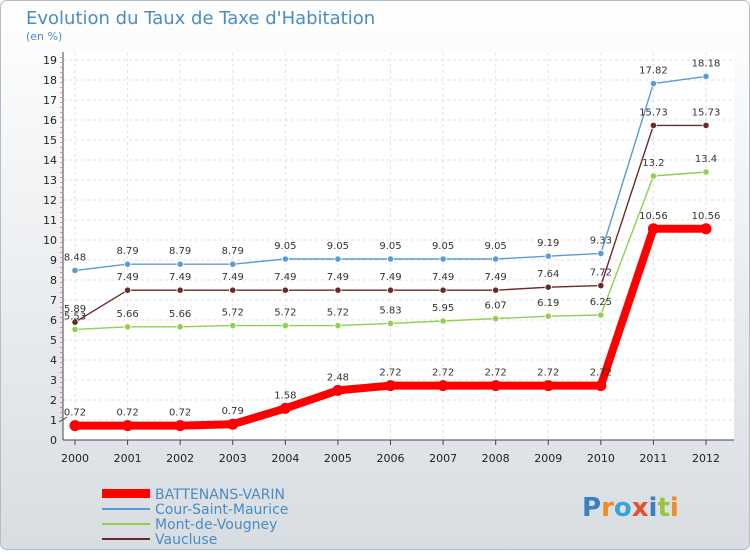 Image resolution: width=750 pixels, height=554 pixels. What do you see at coordinates (63, 419) in the screenshot?
I see `y-axis-break` at bounding box center [63, 419].